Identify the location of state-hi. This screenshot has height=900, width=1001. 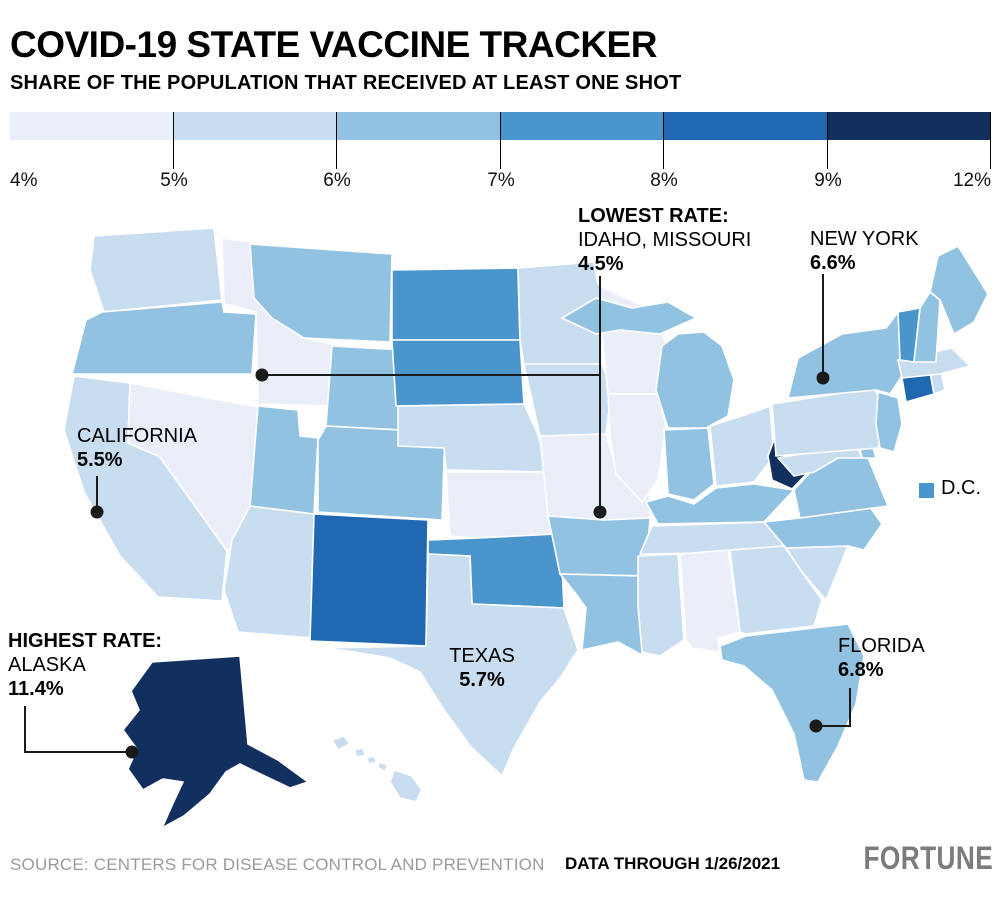
(377, 769).